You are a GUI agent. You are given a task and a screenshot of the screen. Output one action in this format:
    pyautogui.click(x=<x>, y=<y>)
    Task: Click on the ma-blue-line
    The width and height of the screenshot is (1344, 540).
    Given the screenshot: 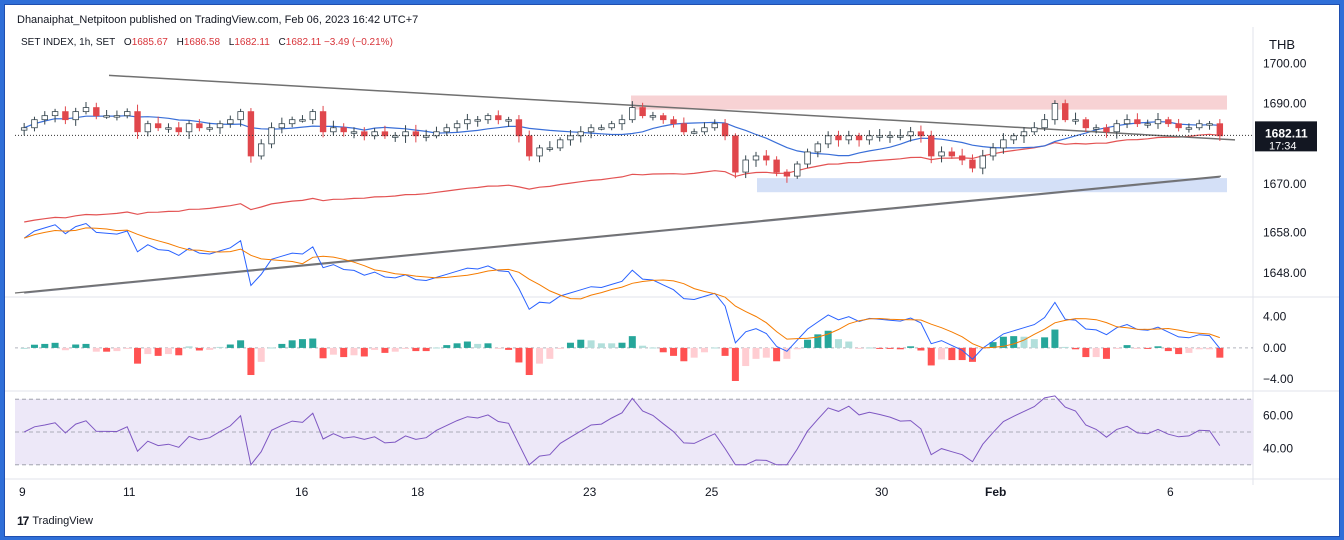 What is the action you would take?
    pyautogui.click(x=621, y=136)
    